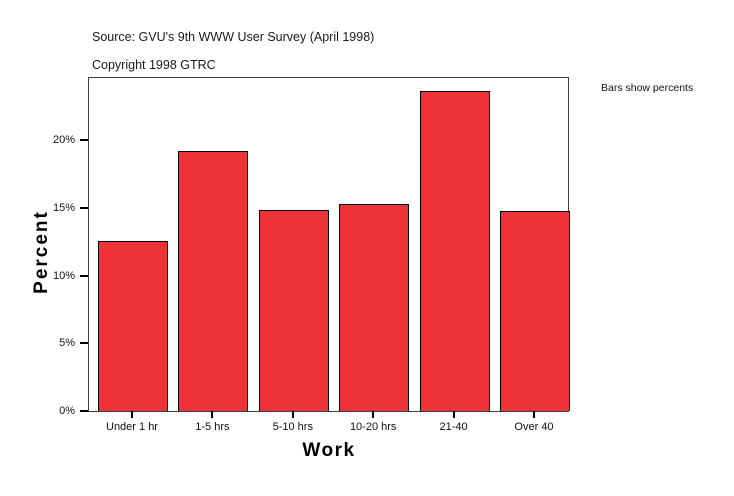 This screenshot has height=496, width=734. What do you see at coordinates (453, 427) in the screenshot?
I see `x-axis-category-label: 21-40` at bounding box center [453, 427].